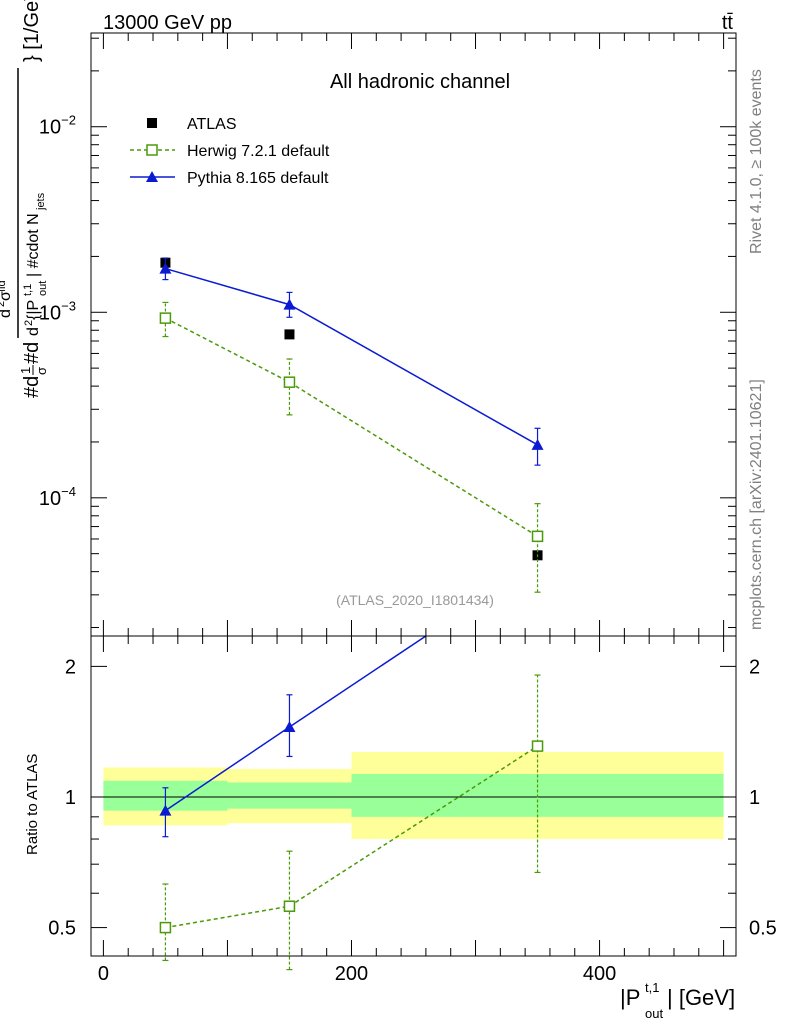  I want to click on svg-text: t,1, so click(28, 290).